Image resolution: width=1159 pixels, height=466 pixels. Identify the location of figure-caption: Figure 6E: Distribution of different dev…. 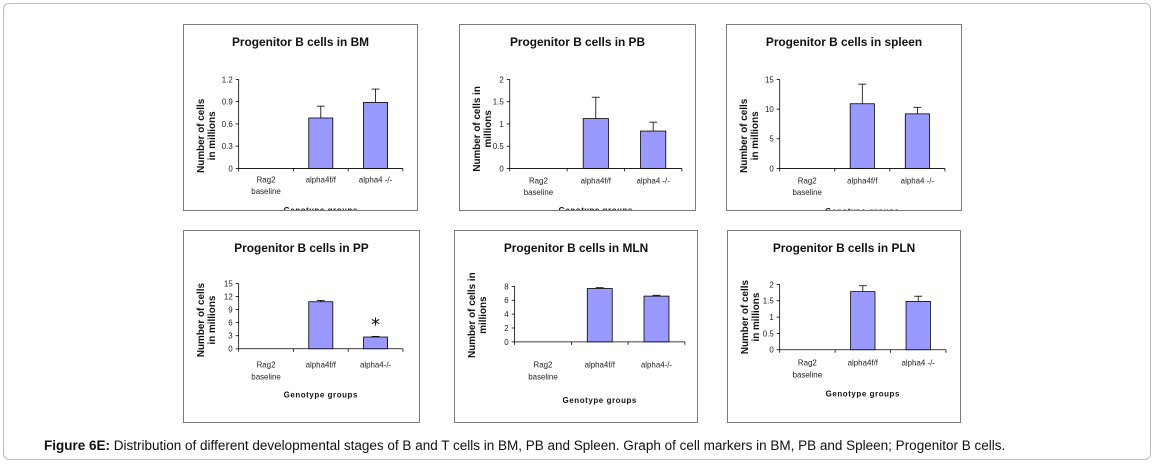
(524, 445).